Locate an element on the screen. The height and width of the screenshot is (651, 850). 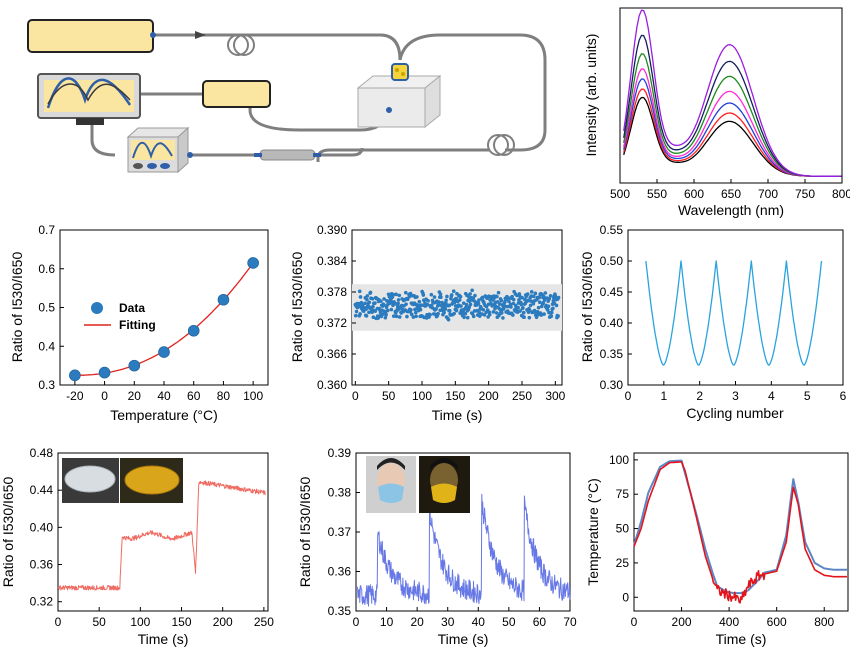
x-tick-label: 750 is located at coordinates (805, 194).